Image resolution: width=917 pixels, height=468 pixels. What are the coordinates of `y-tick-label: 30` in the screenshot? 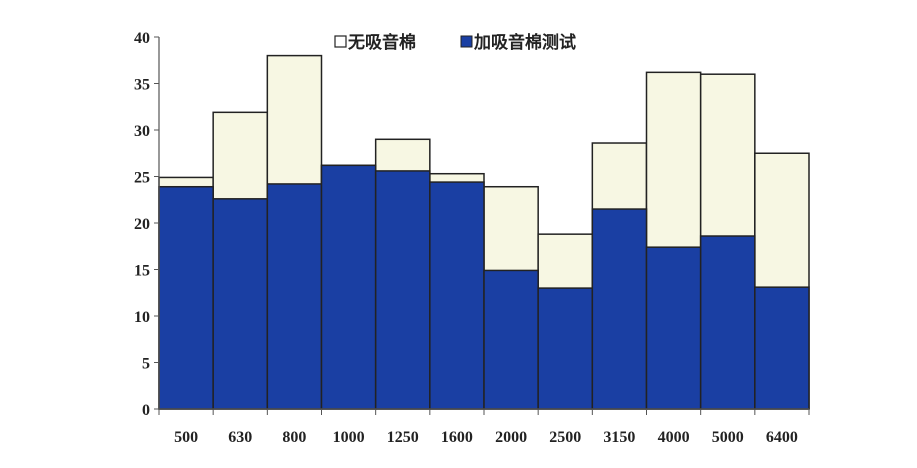 It's located at (142, 131).